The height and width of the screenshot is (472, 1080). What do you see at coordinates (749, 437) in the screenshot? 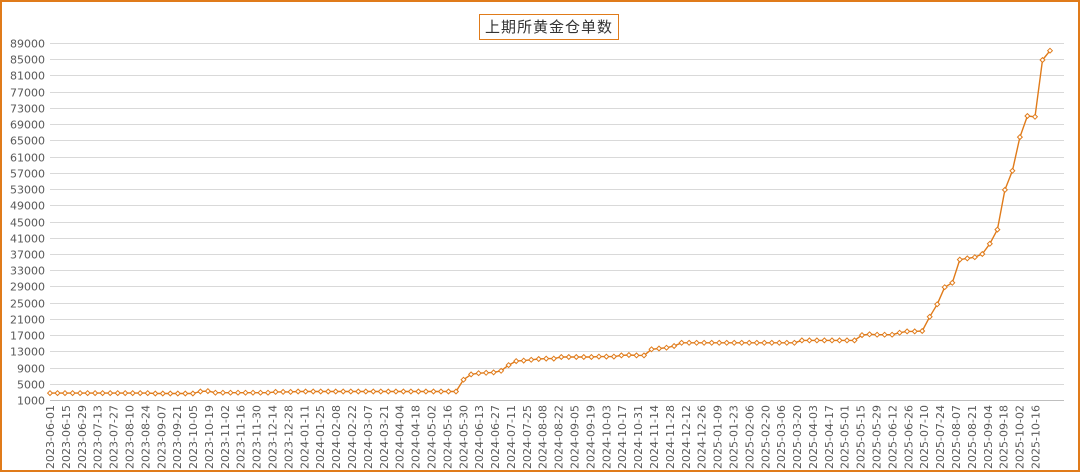
I see `x-tick-label: 2025-02-06` at bounding box center [749, 437].